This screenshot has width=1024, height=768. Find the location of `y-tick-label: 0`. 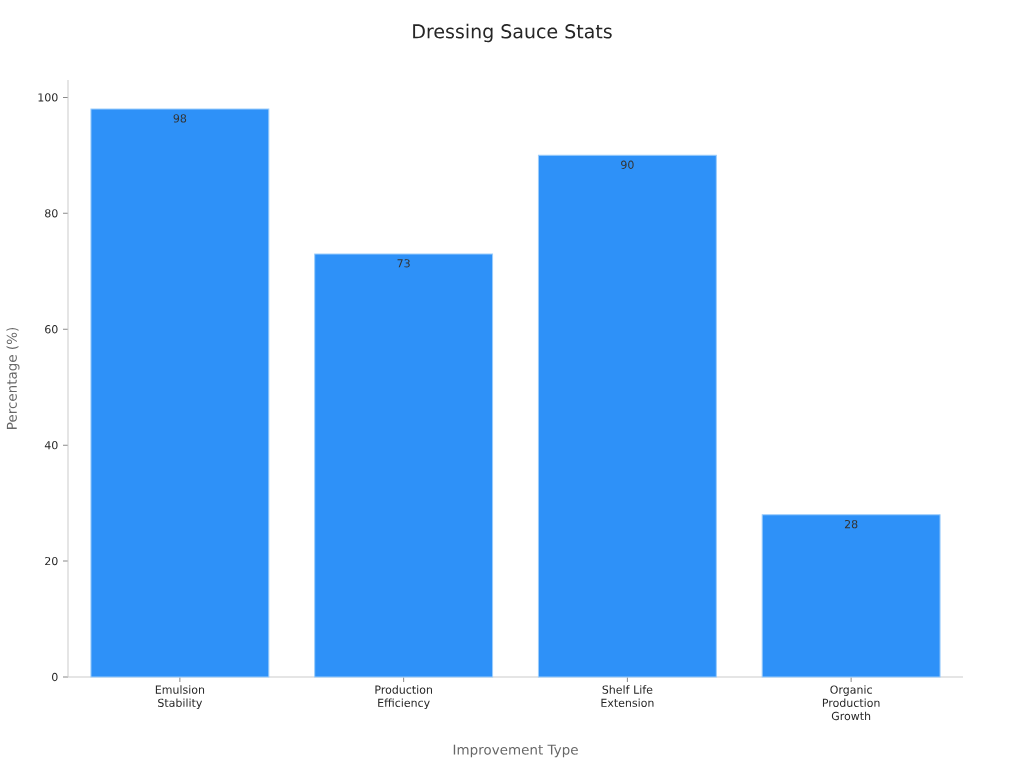

y-tick-label: 0 is located at coordinates (55, 677).